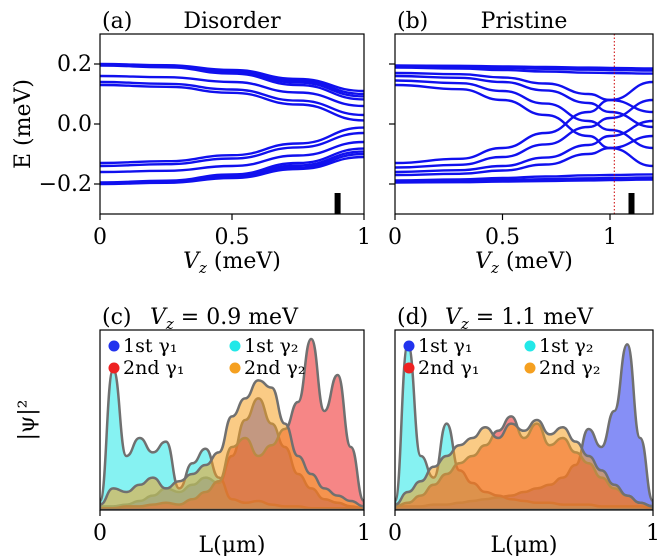 Image resolution: width=671 pixels, height=556 pixels. I want to click on panel-title: Vz = 0.9 meV, so click(224, 319).